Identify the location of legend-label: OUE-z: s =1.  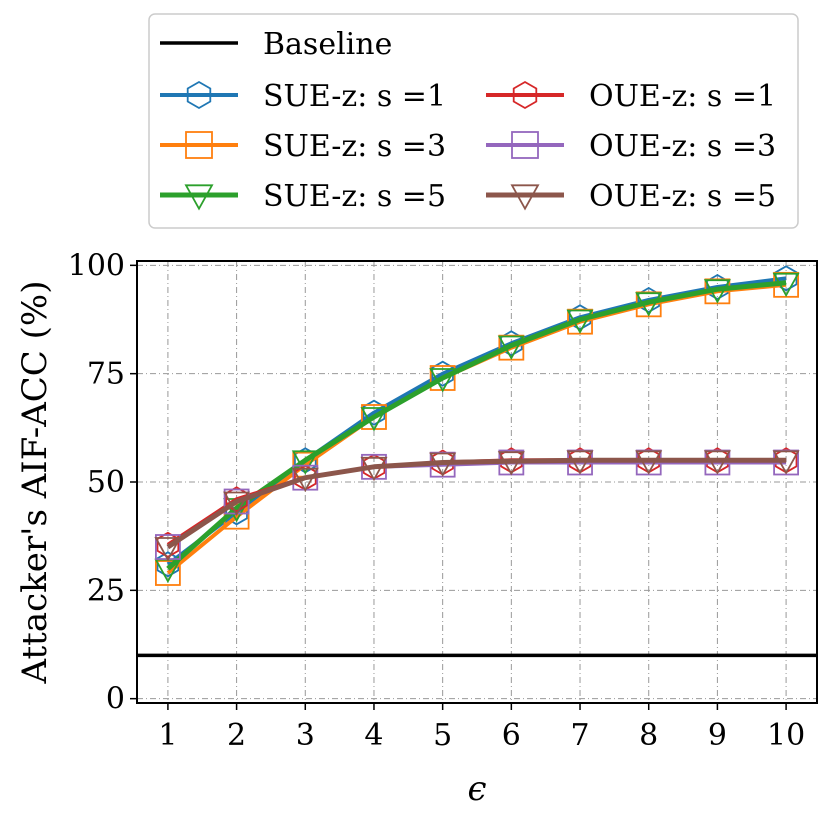
(682, 96).